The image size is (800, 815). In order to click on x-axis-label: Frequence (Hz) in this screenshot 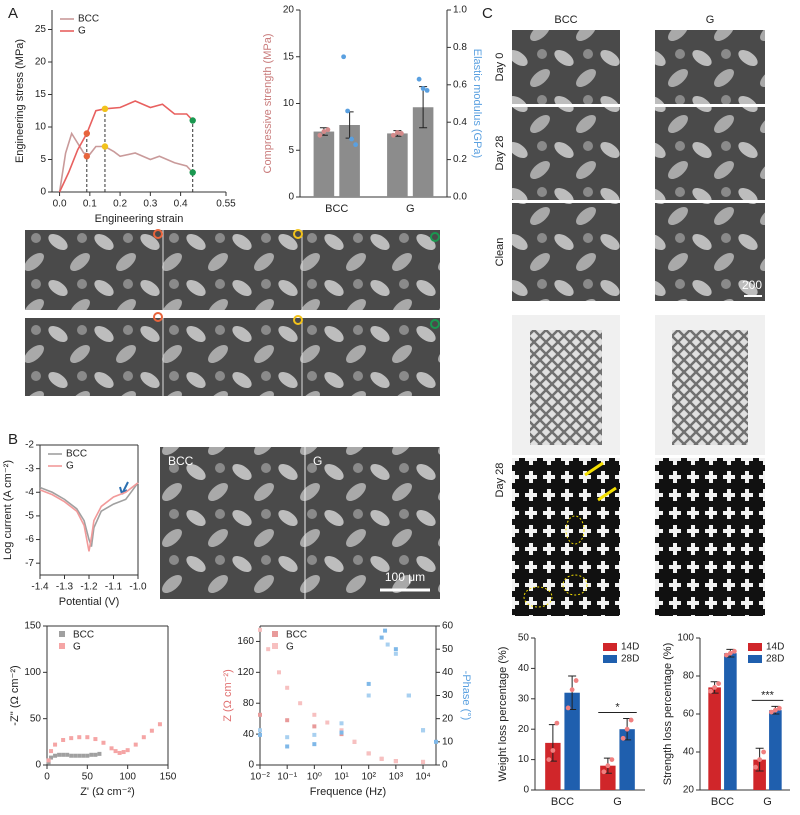, I will do `click(348, 792)`.